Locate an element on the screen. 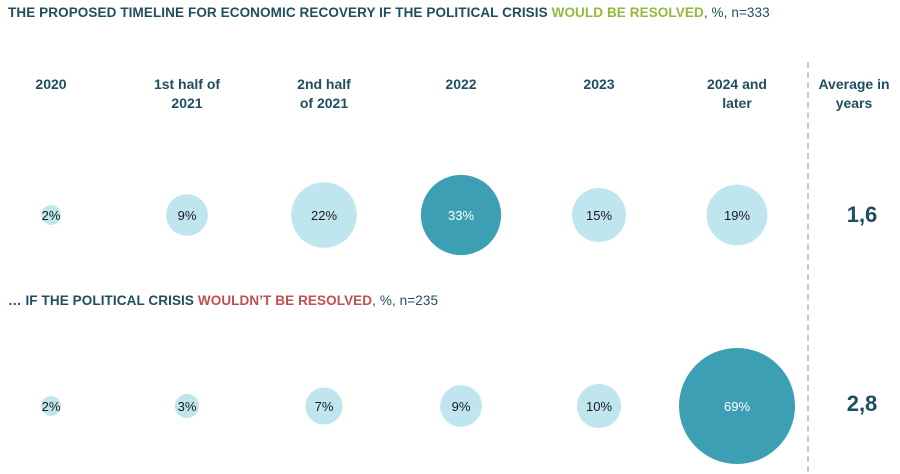 This screenshot has height=474, width=900. title-resolved-suffix: , %, n=333 is located at coordinates (736, 12).